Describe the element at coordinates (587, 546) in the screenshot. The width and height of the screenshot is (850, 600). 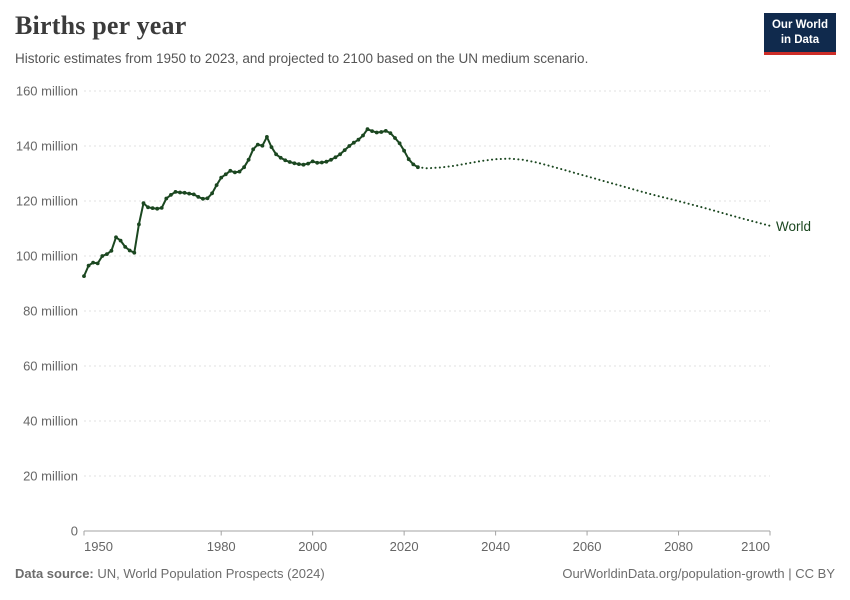
I see `x-axis-tick-label: 2060` at that location.